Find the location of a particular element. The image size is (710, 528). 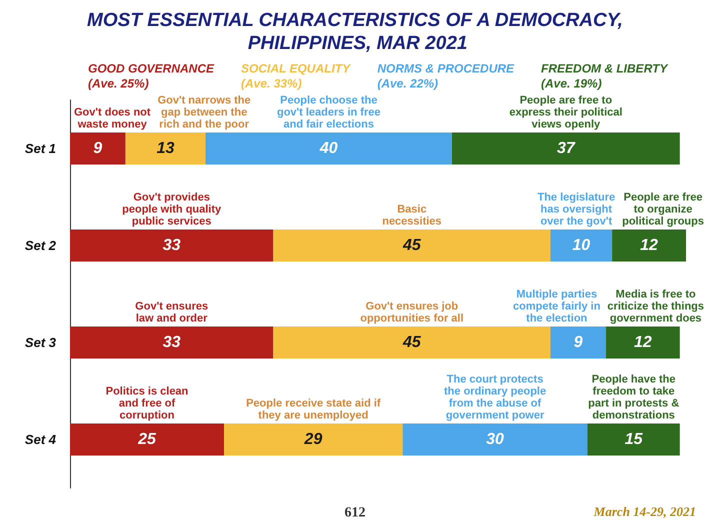

y-tick-label: Set 4 is located at coordinates (40, 439).